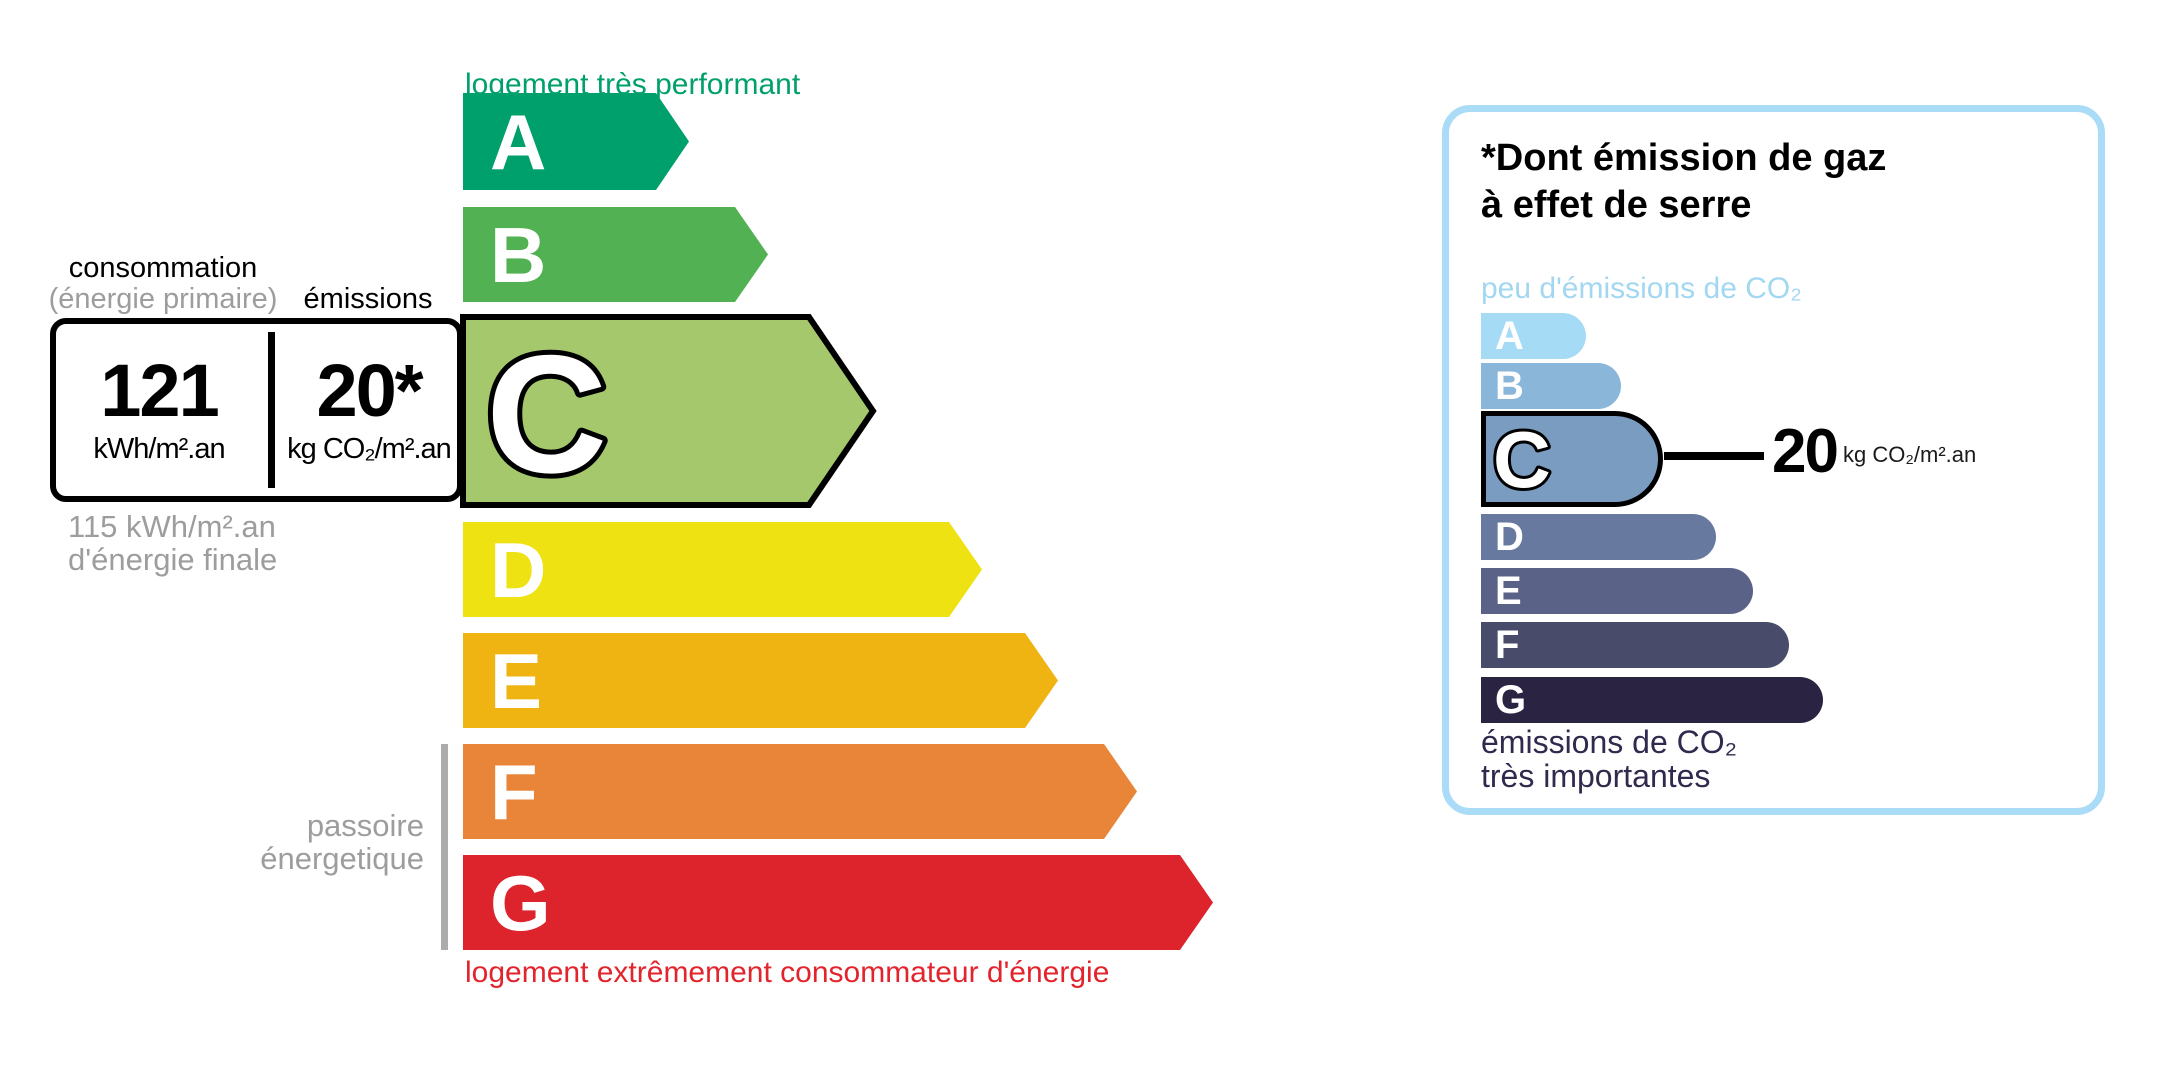 This screenshot has height=1079, width=2169. What do you see at coordinates (163, 268) in the screenshot?
I see `consumption-label: consommation` at bounding box center [163, 268].